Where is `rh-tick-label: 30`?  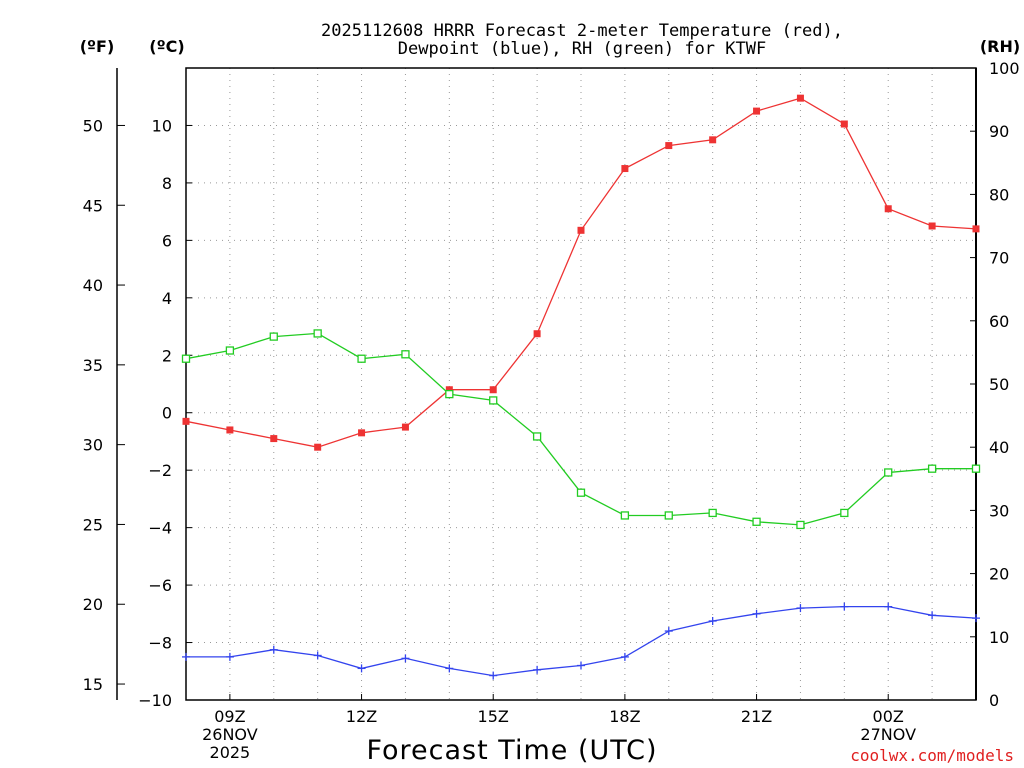 rh-tick-label: 30 is located at coordinates (999, 510).